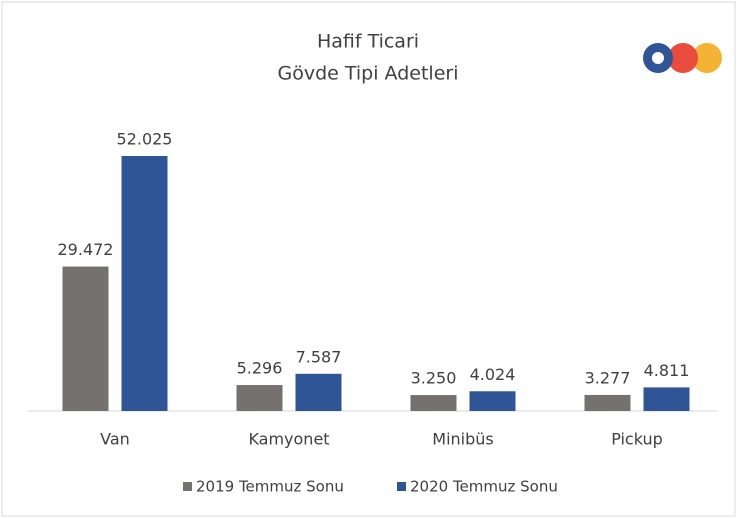  I want to click on value-label: 3.250, so click(434, 378).